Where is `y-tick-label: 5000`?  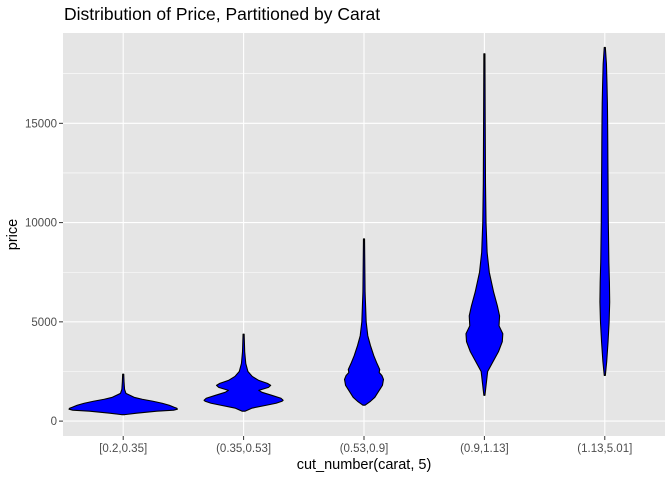 y-tick-label: 5000 is located at coordinates (44, 323).